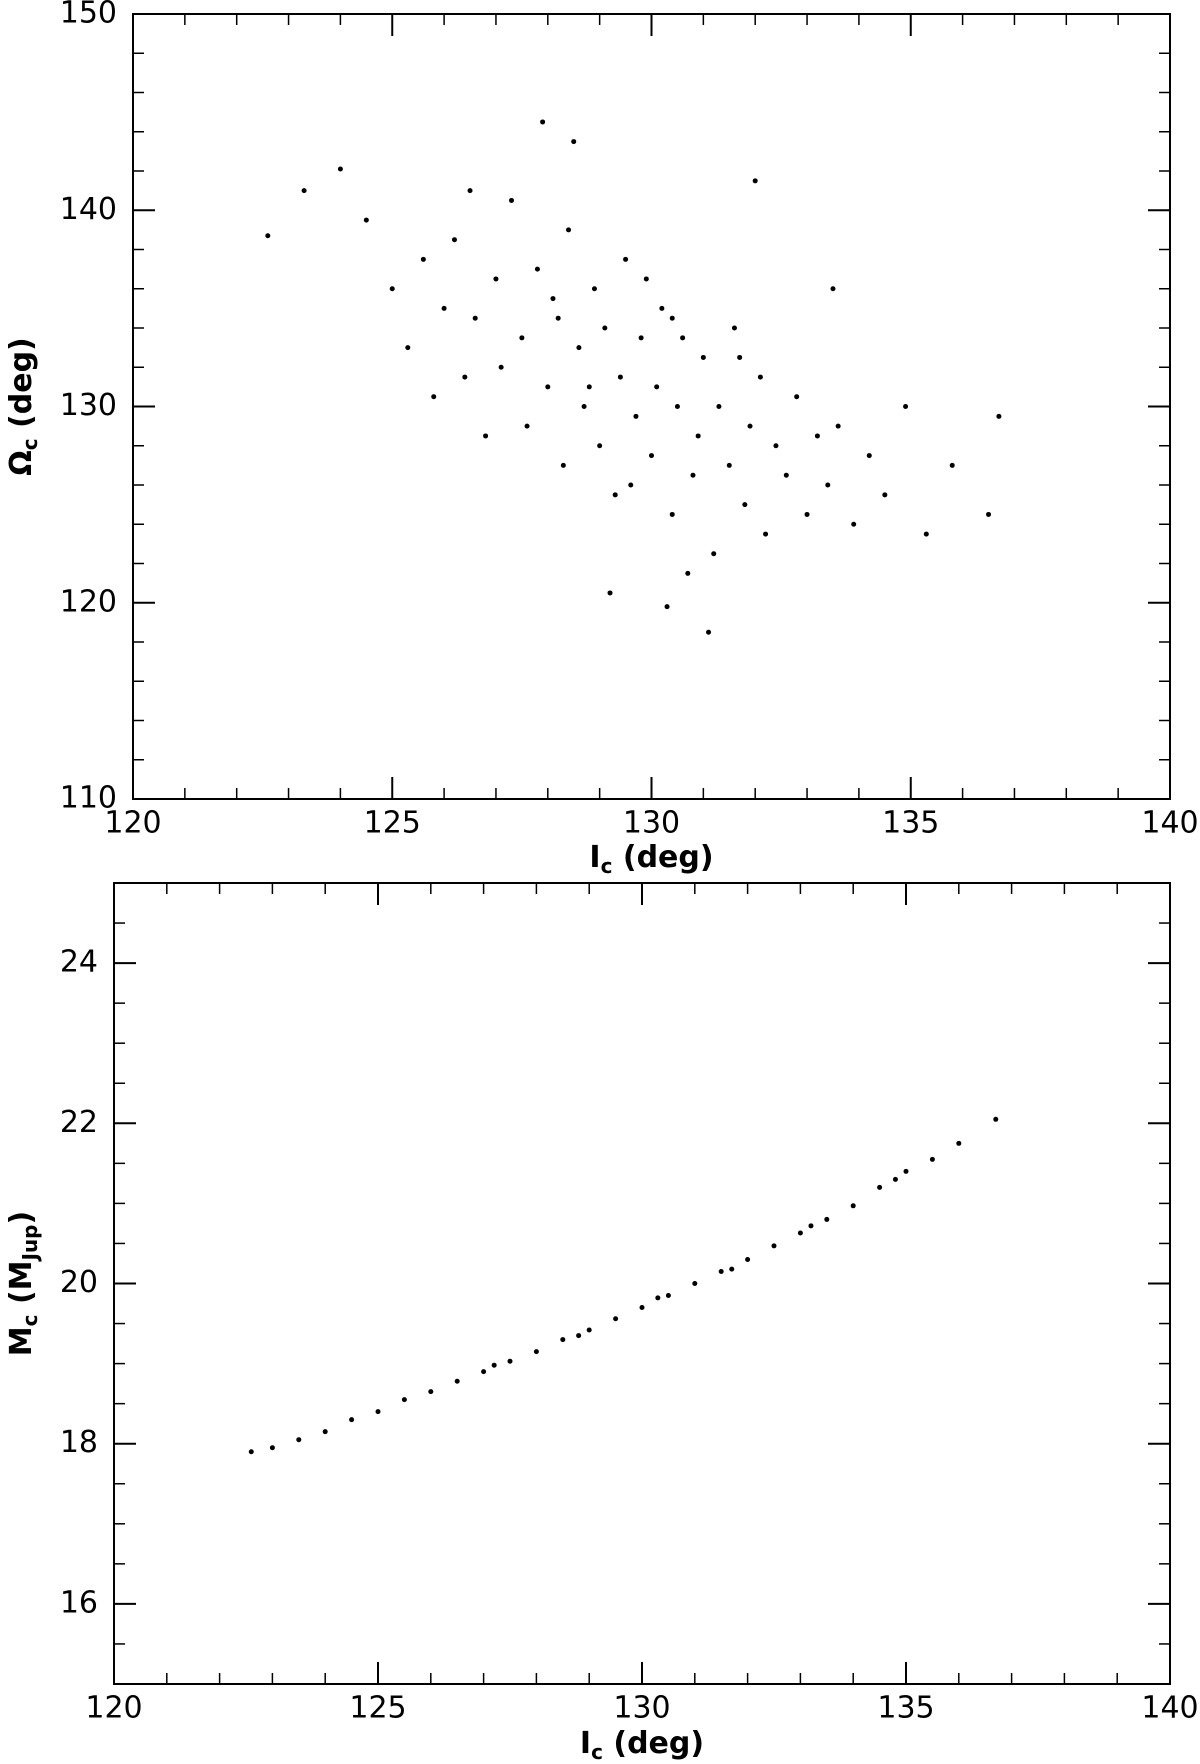 This screenshot has height=1764, width=1200. What do you see at coordinates (79, 1282) in the screenshot?
I see `y-tick-label: 20` at bounding box center [79, 1282].